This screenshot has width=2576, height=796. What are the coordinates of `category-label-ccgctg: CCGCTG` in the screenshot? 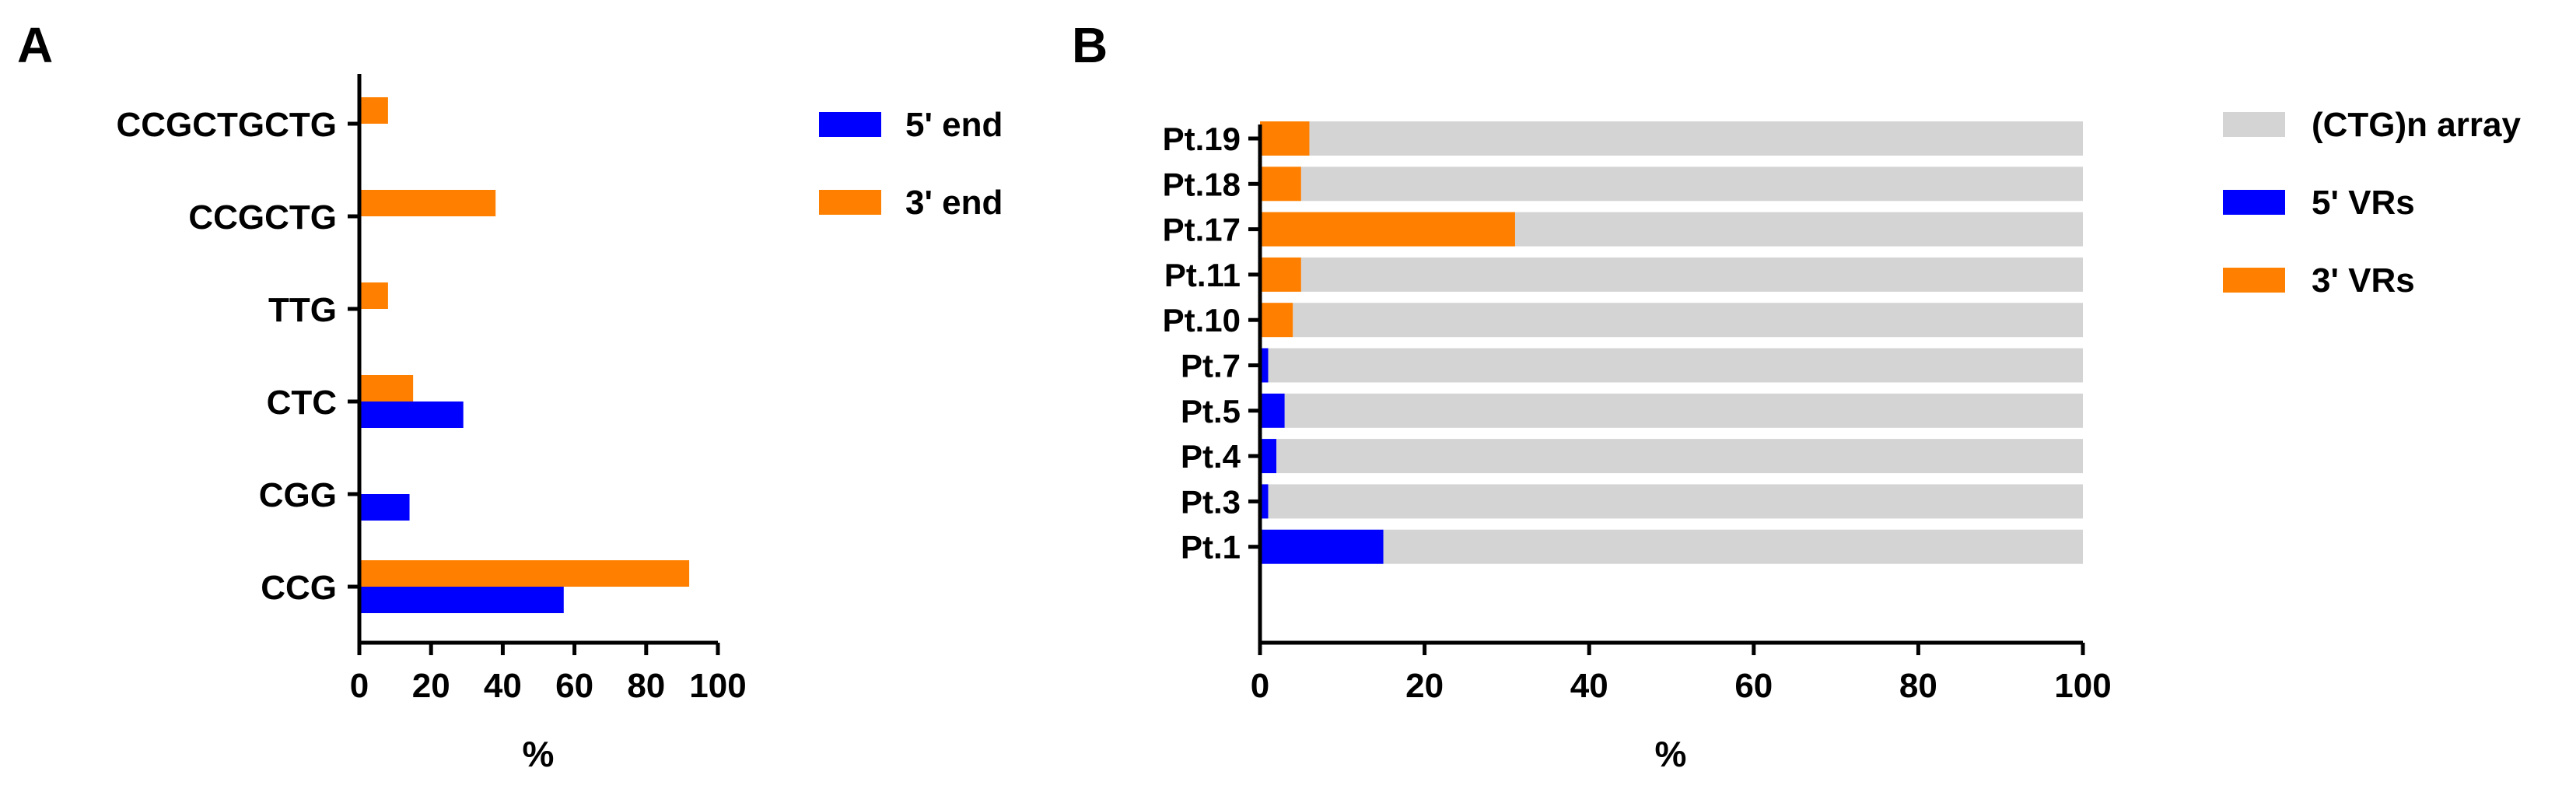 It's located at (262, 218).